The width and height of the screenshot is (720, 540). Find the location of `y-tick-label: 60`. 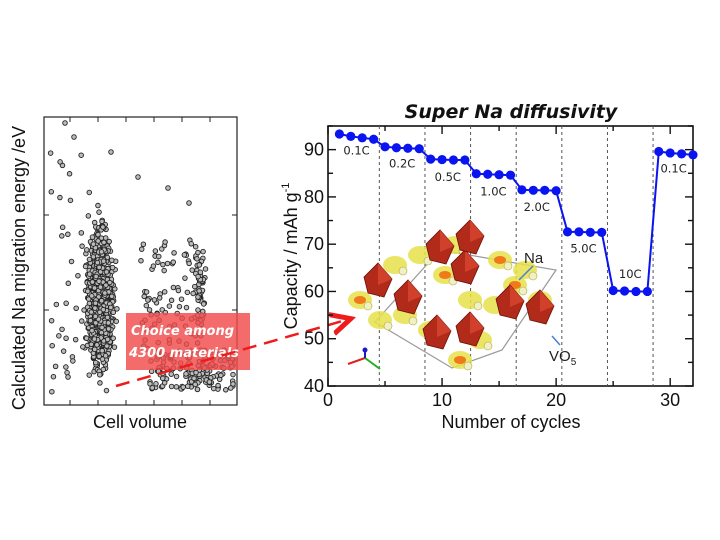

y-tick-label: 60 is located at coordinates (314, 291).